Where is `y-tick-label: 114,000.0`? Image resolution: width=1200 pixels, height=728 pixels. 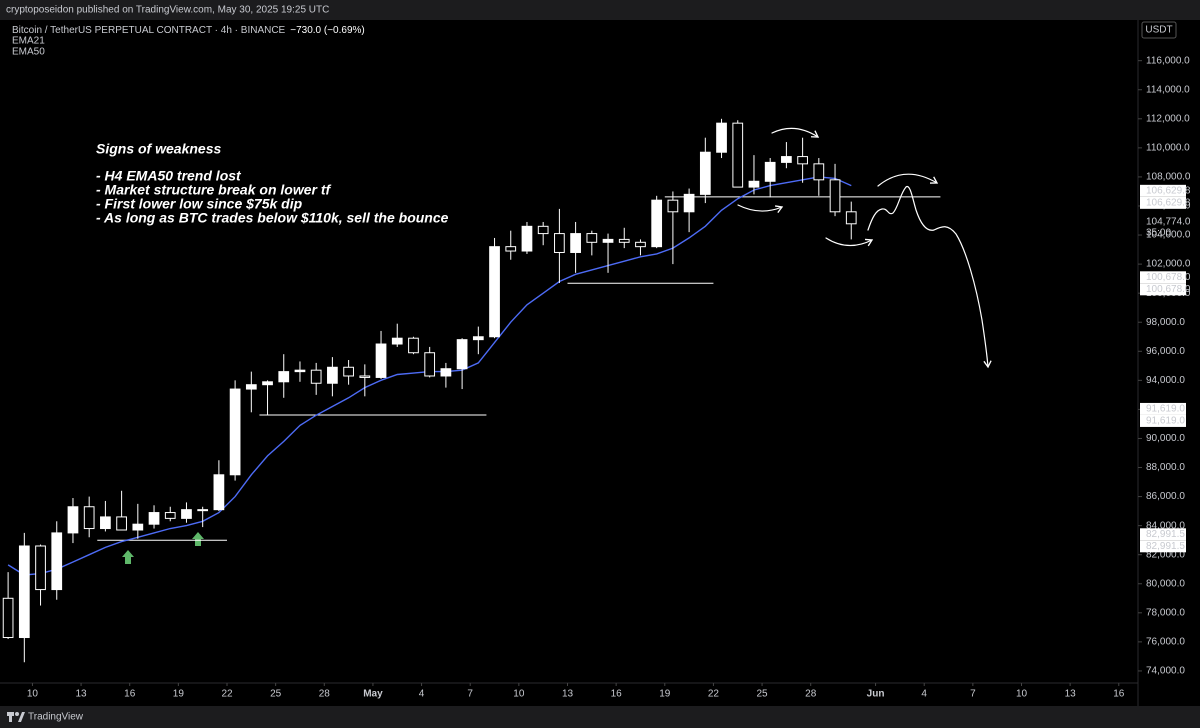 y-tick-label: 114,000.0 is located at coordinates (1168, 89).